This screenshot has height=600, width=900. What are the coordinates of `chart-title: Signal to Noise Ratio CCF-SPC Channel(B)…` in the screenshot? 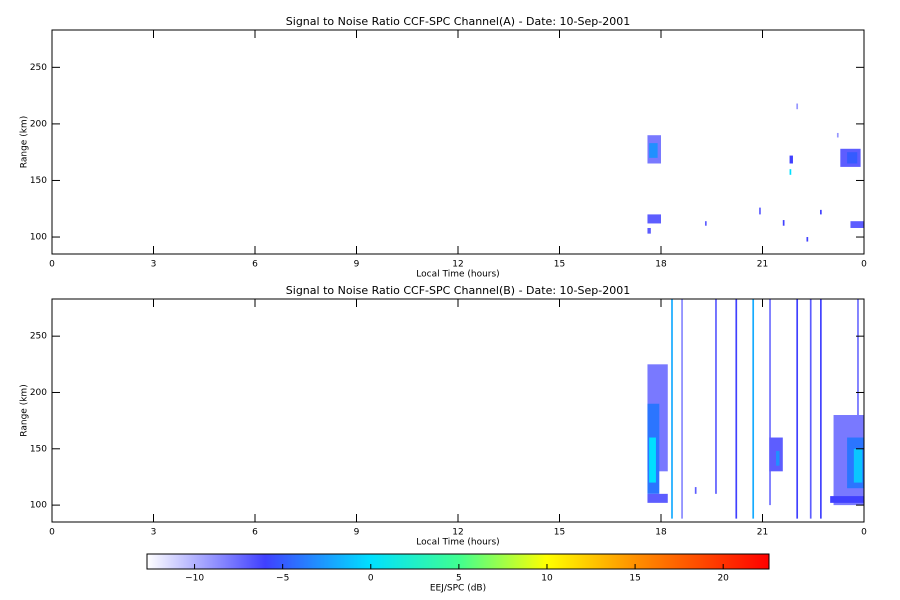 It's located at (458, 290).